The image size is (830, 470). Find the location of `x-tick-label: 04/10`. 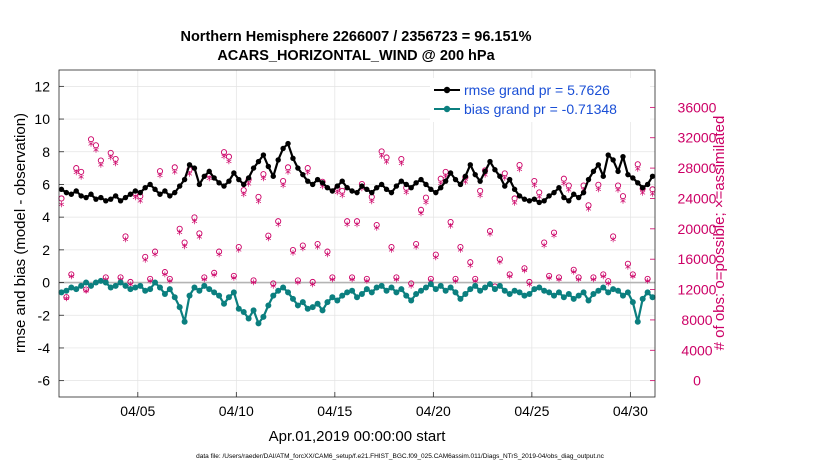

x-tick-label: 04/10 is located at coordinates (236, 411).